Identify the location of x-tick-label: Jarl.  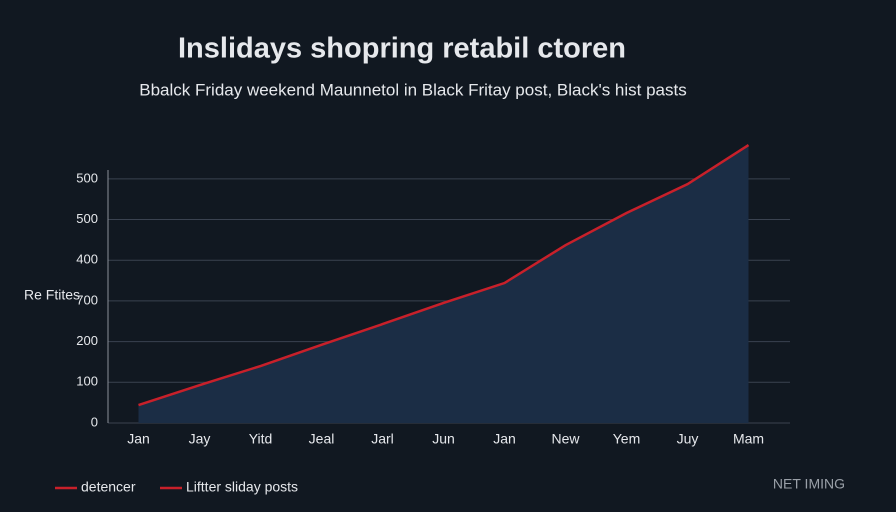
(382, 439).